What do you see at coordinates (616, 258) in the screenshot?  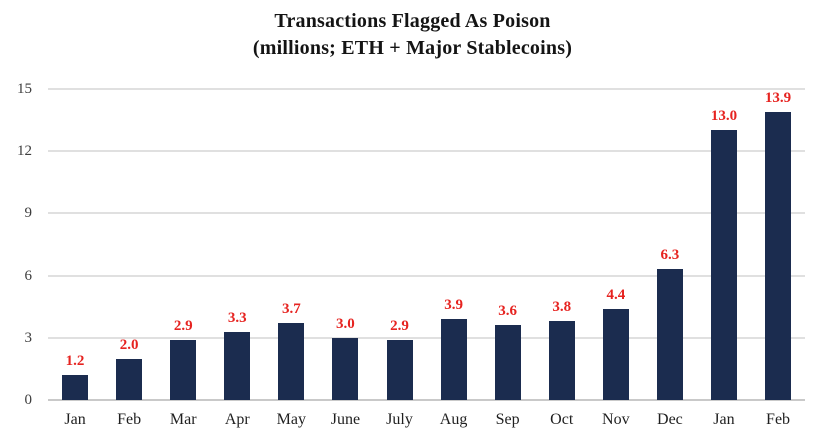 I see `bar-column-10: 4.4 Nov` at bounding box center [616, 258].